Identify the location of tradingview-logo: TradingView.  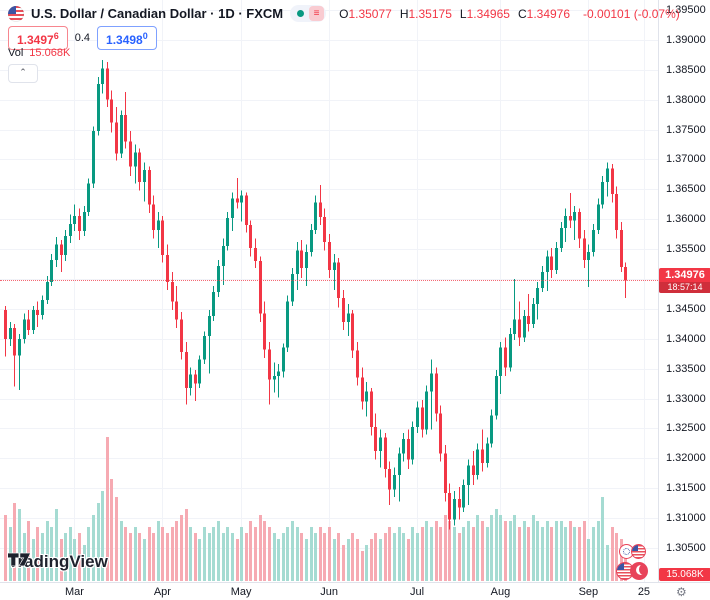
(58, 562).